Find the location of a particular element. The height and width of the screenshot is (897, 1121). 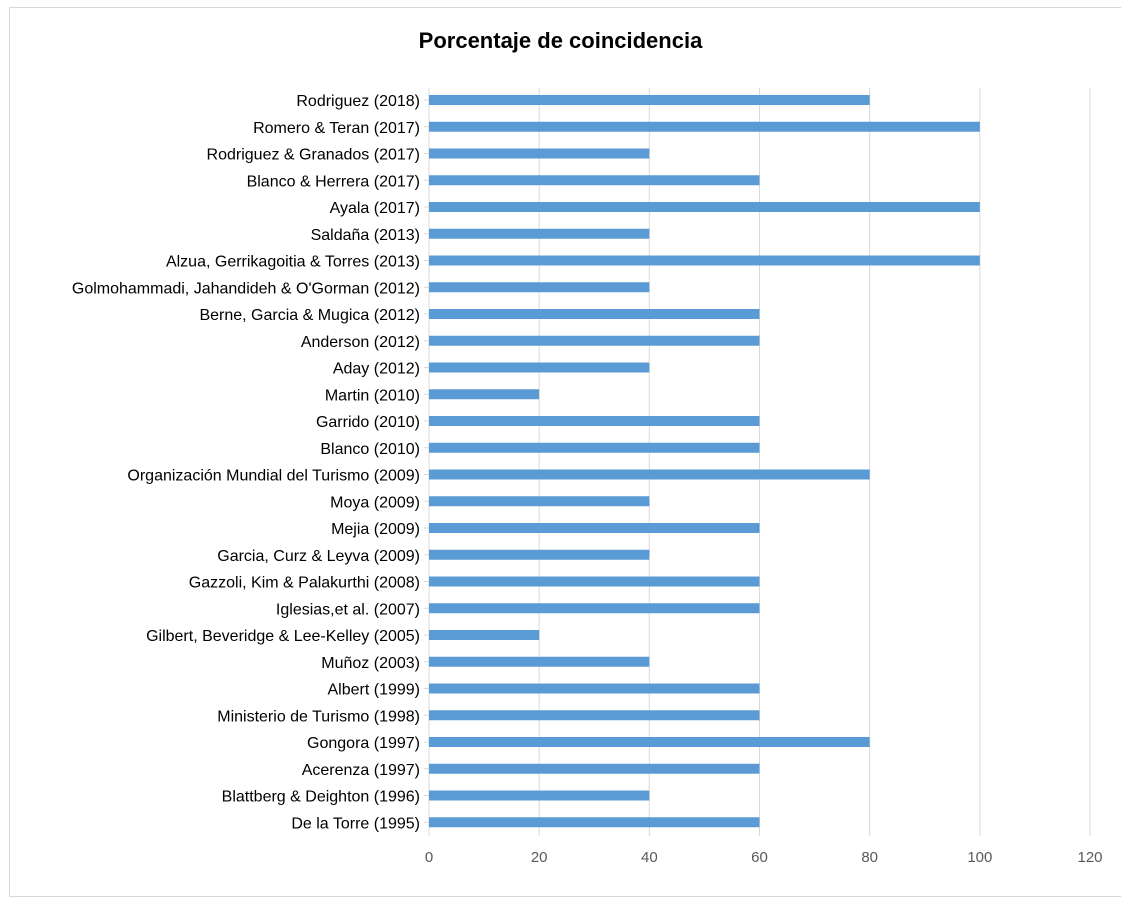

category-label: Gilbert, Beveridge & Lee-Kelley (2005) is located at coordinates (283, 636).